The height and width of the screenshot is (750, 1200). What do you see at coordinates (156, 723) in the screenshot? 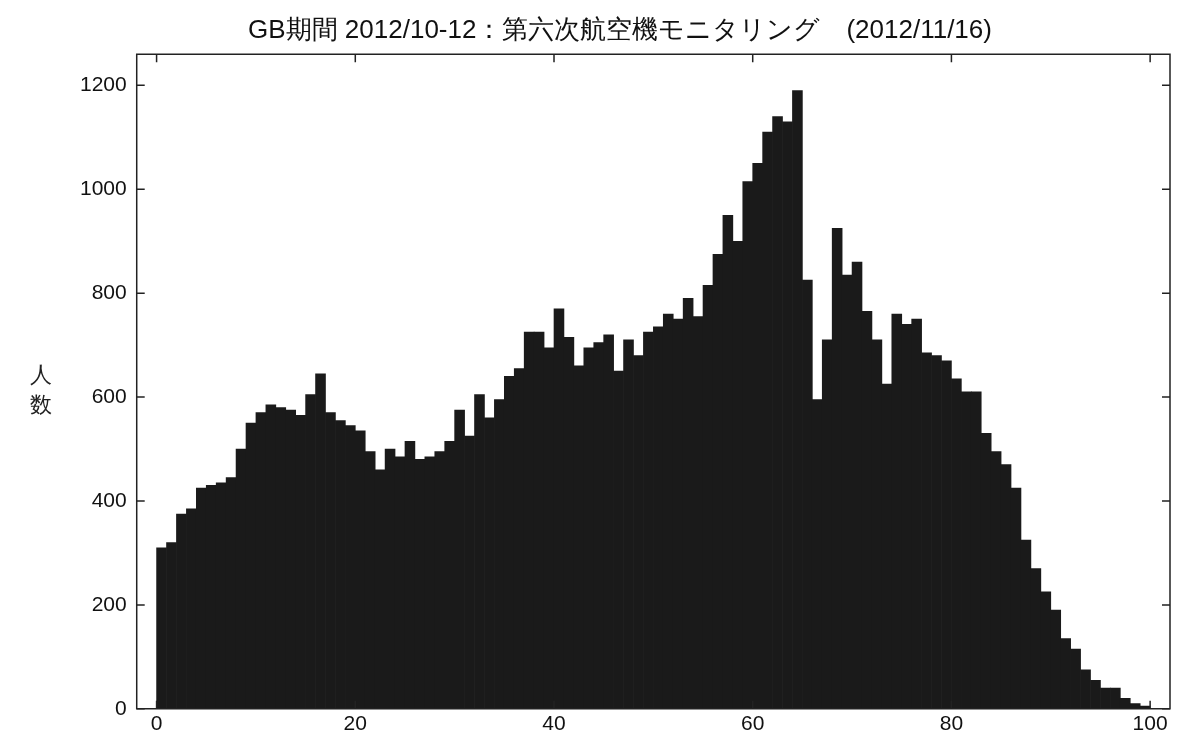
I see `x-tick-label: 0` at bounding box center [156, 723].